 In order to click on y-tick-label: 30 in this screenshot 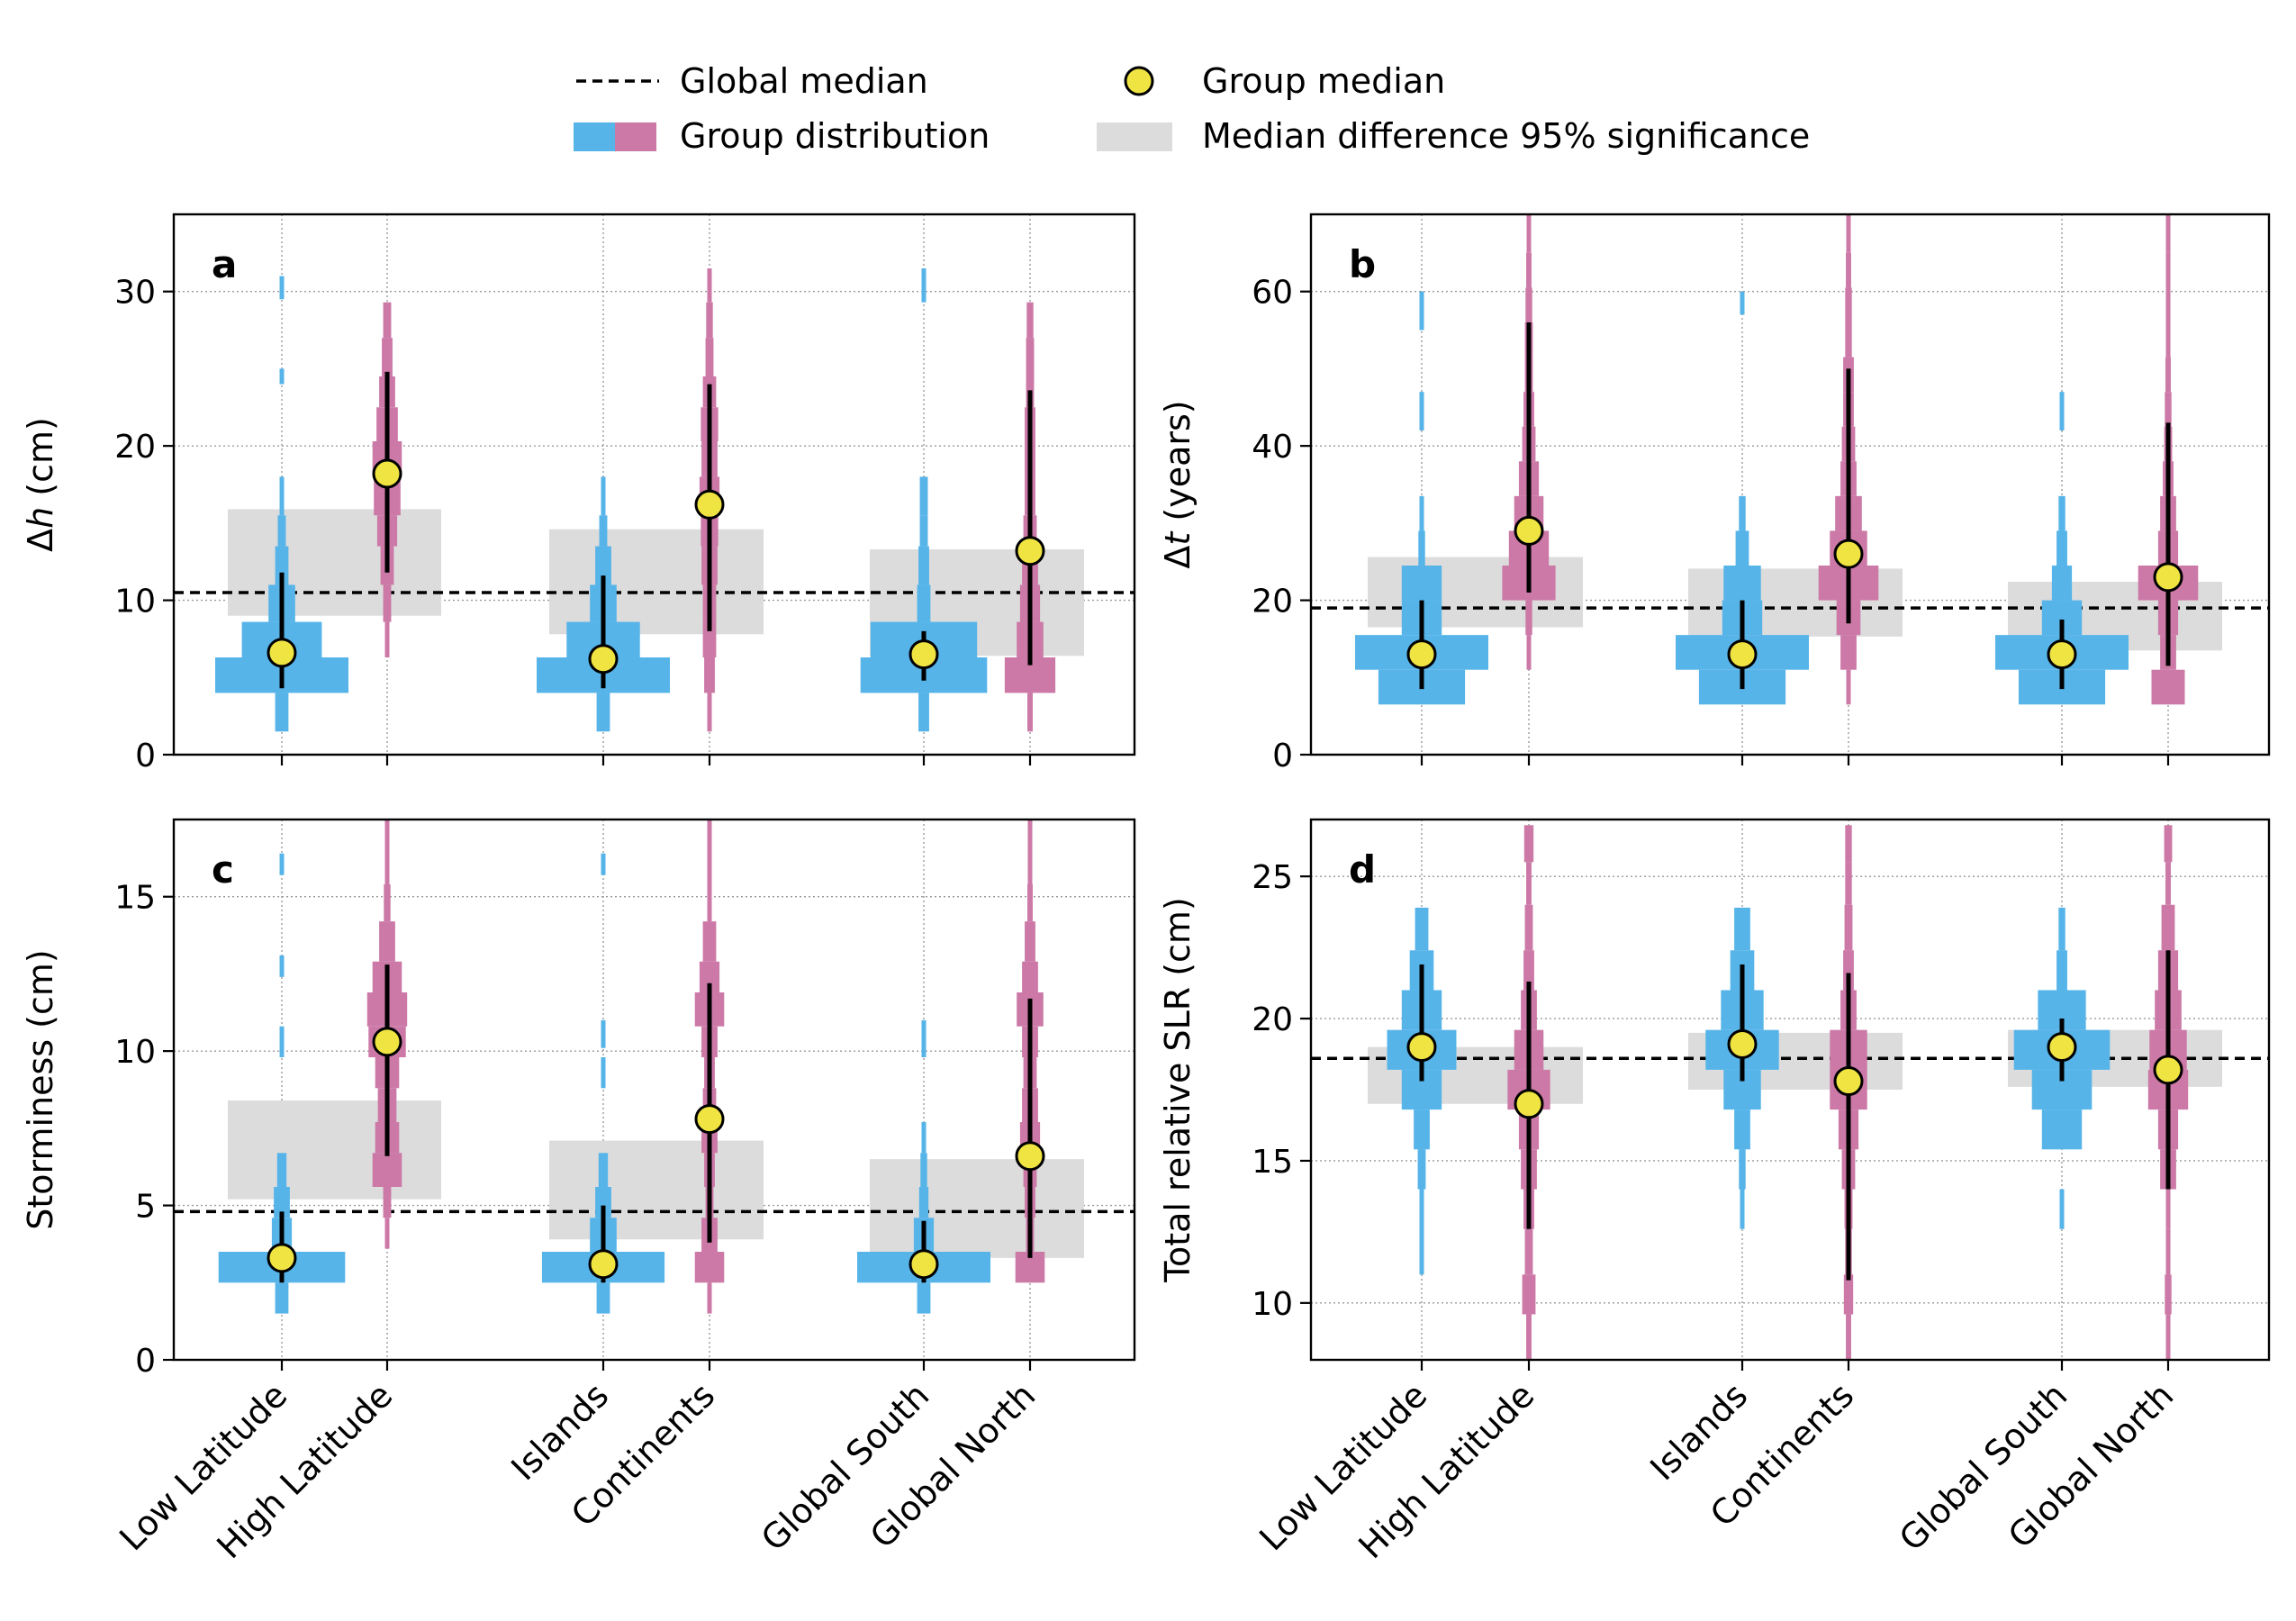, I will do `click(135, 294)`.